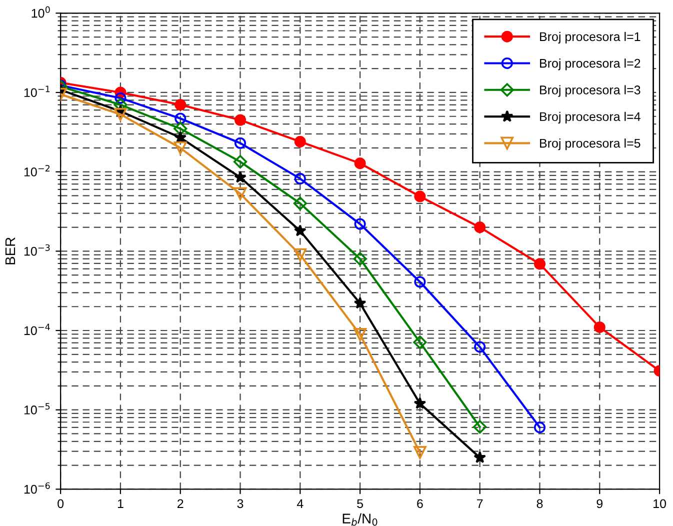 The width and height of the screenshot is (673, 526). Describe the element at coordinates (37, 92) in the screenshot. I see `y-tick-label: 10$^{−1}$` at that location.